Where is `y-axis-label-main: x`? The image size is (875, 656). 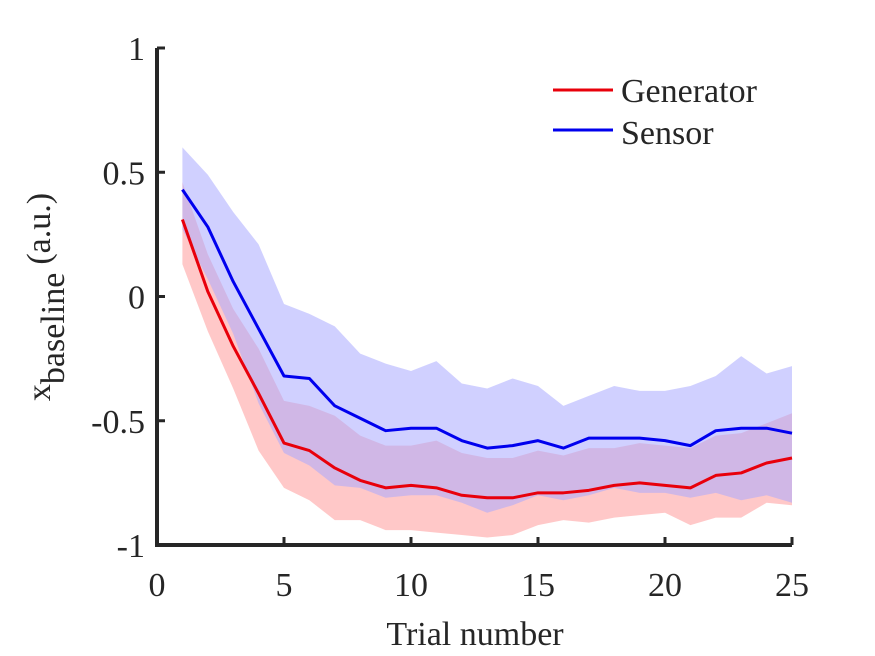
y-axis-label-main: x is located at coordinates (39, 392).